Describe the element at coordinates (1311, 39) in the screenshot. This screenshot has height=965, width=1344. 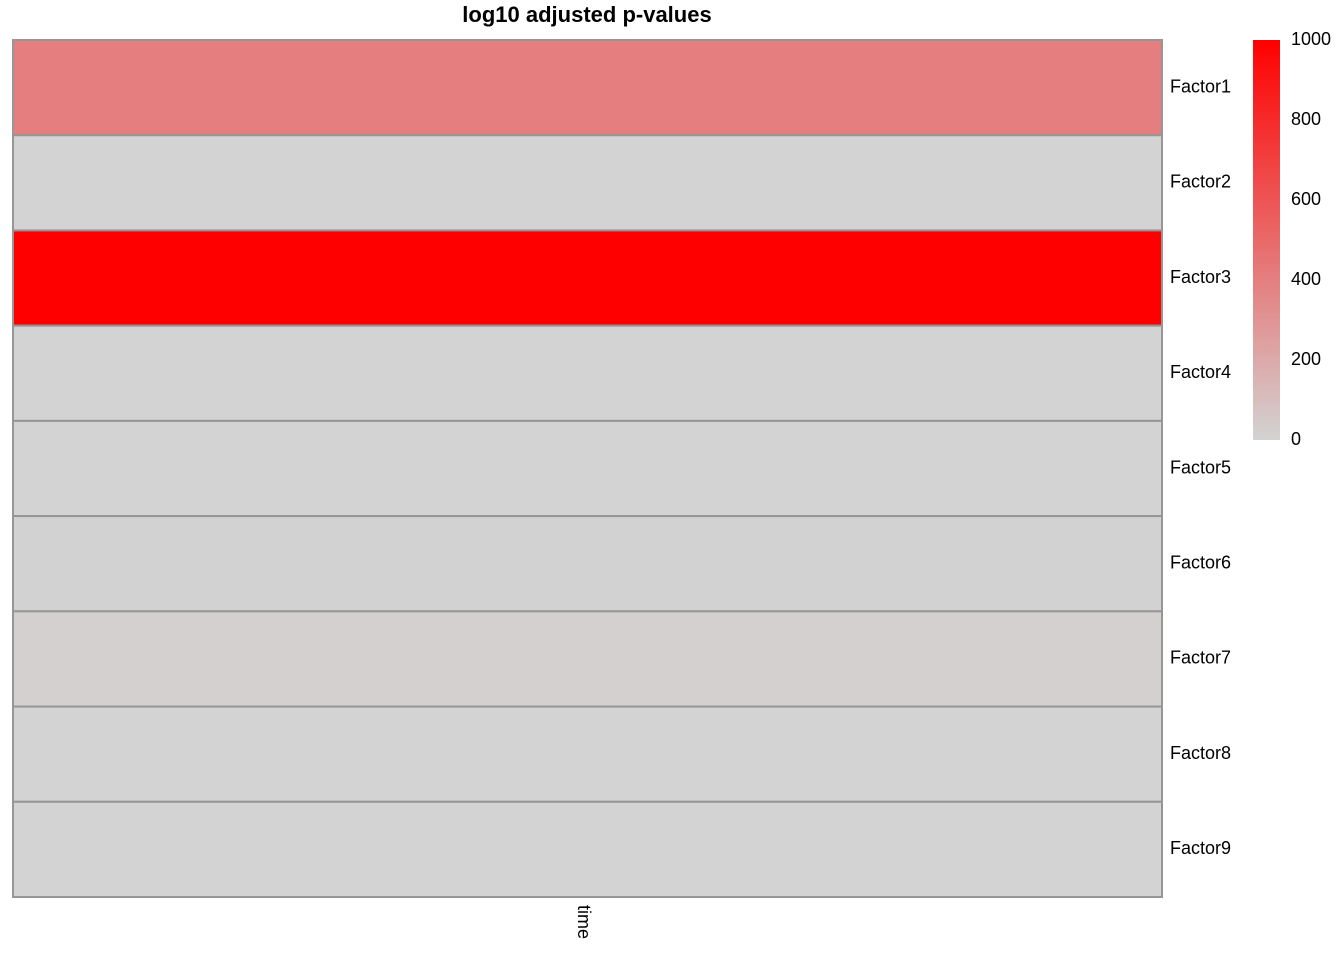
I see `legend-tick-label: 1000` at that location.